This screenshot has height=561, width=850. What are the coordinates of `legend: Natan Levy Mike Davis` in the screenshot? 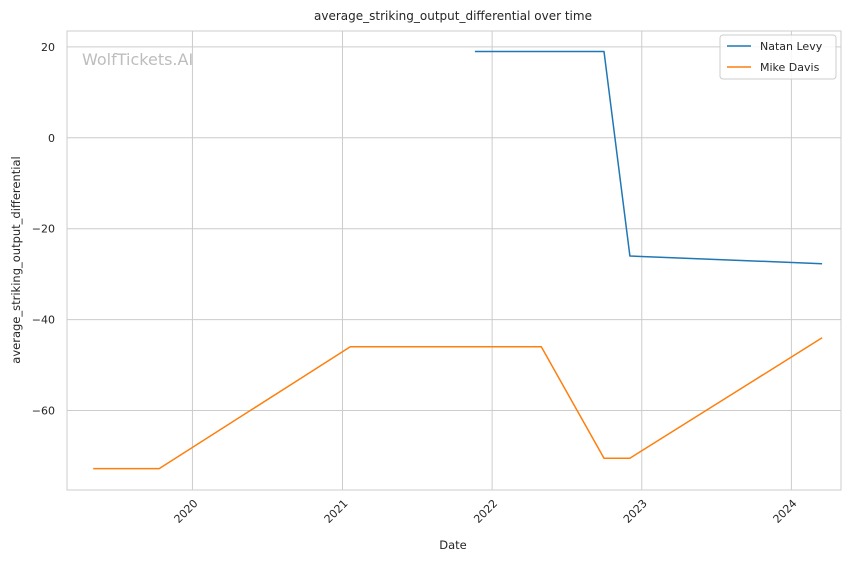 It's located at (778, 57).